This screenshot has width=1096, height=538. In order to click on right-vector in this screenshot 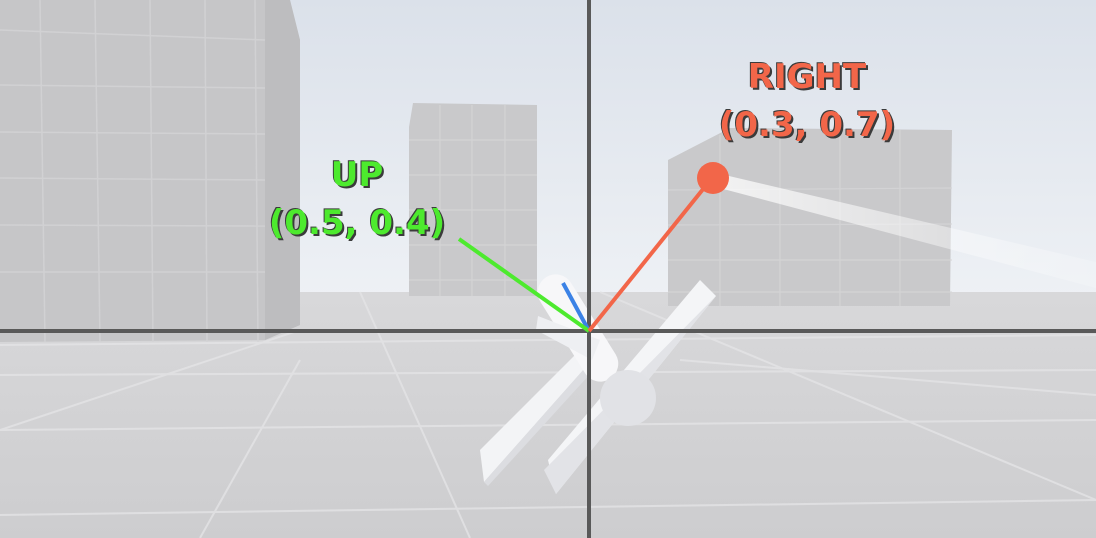, I will do `click(650, 254)`.